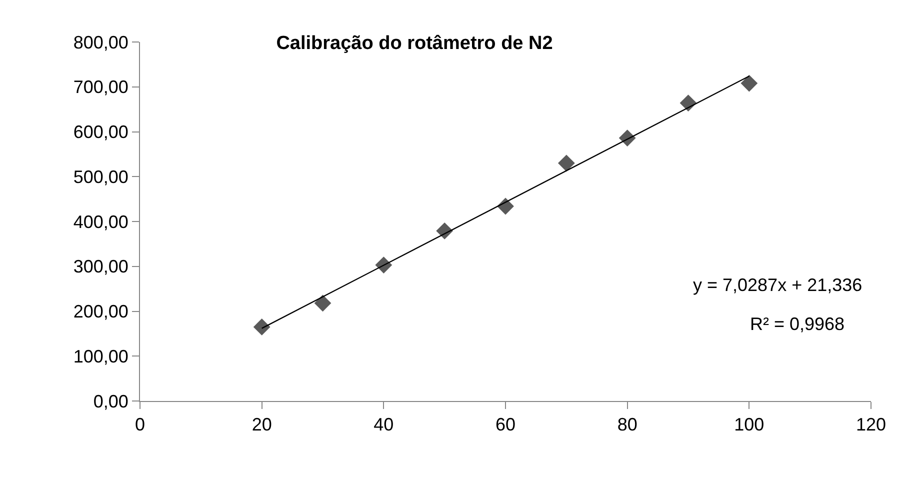 This screenshot has height=477, width=911. Describe the element at coordinates (100, 356) in the screenshot. I see `y-tick-label: 100,00` at that location.